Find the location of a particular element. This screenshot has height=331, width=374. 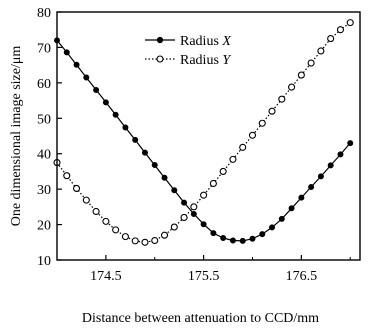

y-tick-label: 70 is located at coordinates (44, 48).